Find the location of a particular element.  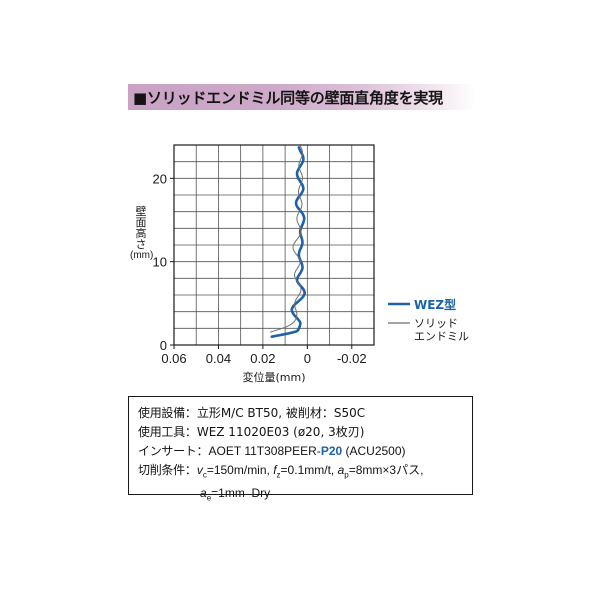

plot-frame is located at coordinates (274, 245).